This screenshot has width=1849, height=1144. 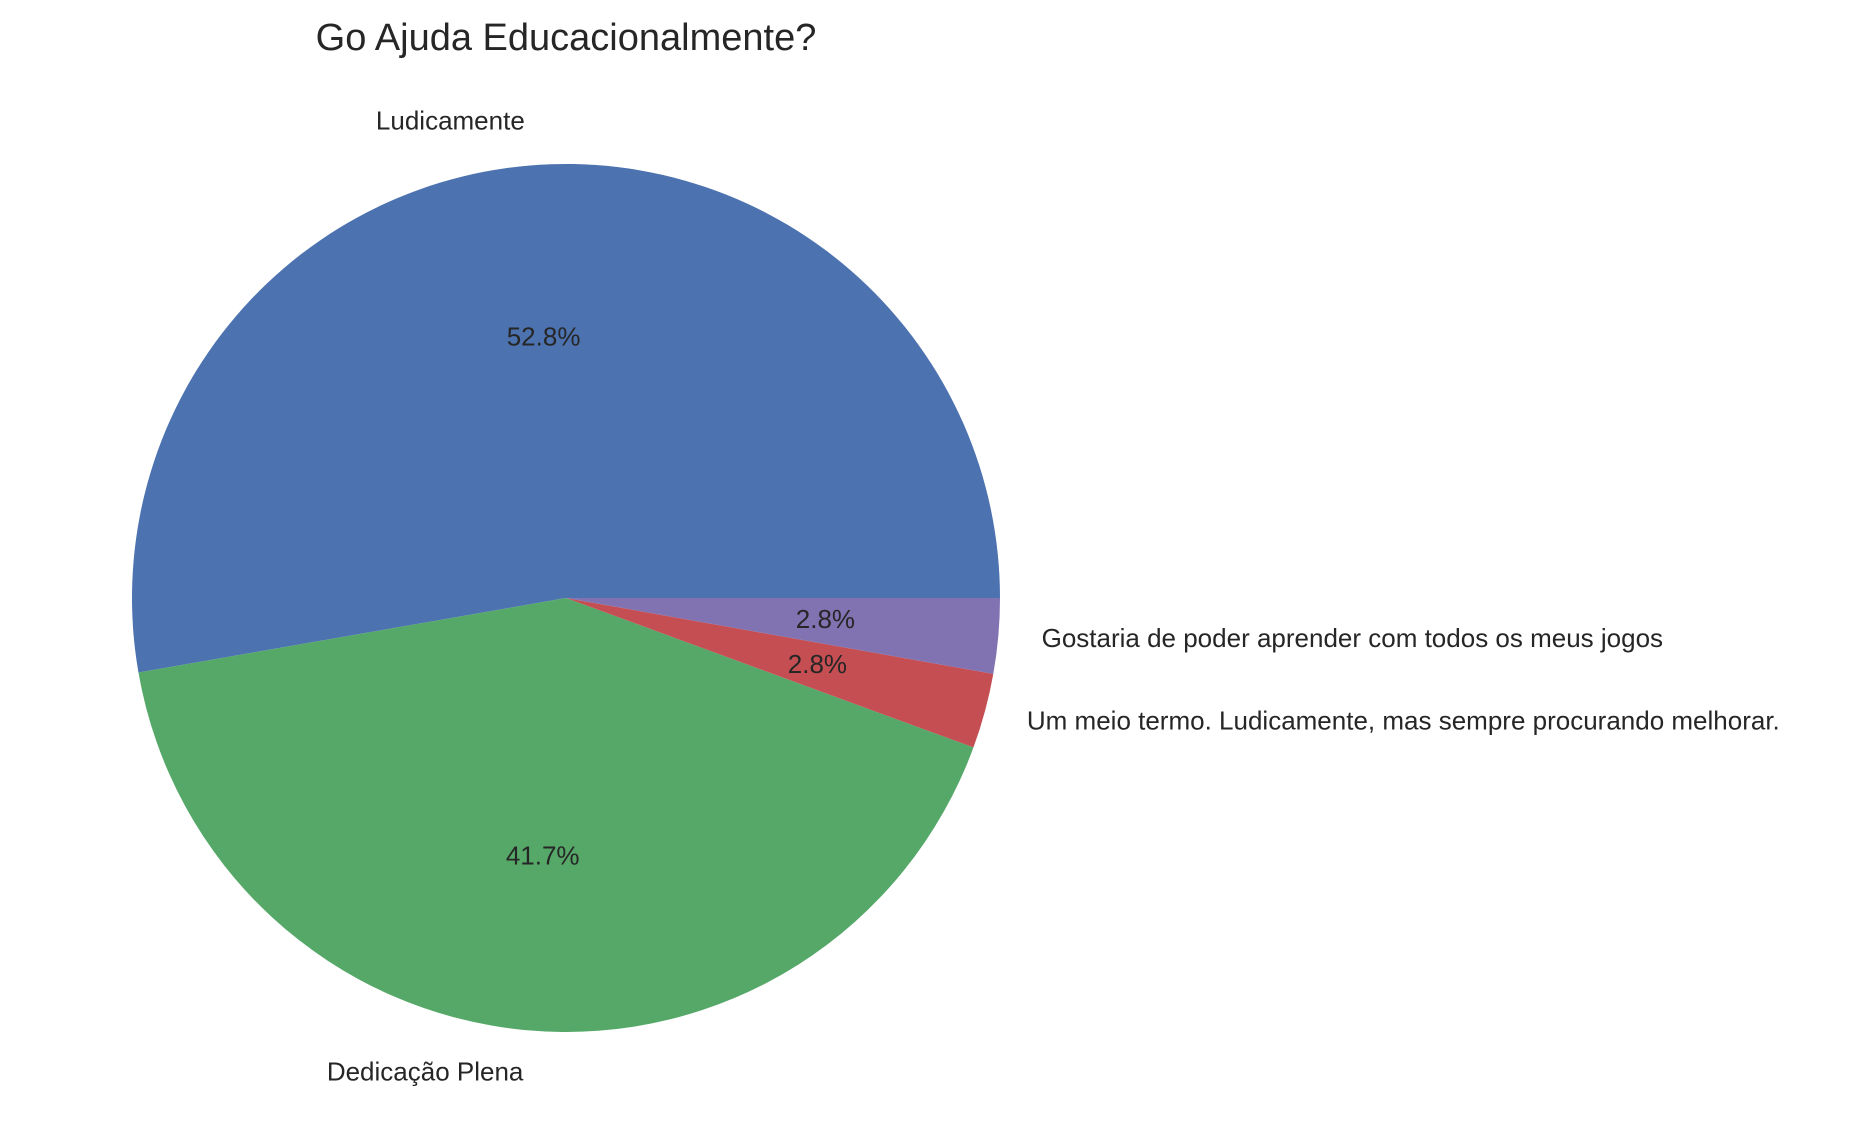 I want to click on pct-label-um-meio-termo-ludicamente-mas-sempre-procurando-melhorar: 2.8%, so click(x=817, y=664).